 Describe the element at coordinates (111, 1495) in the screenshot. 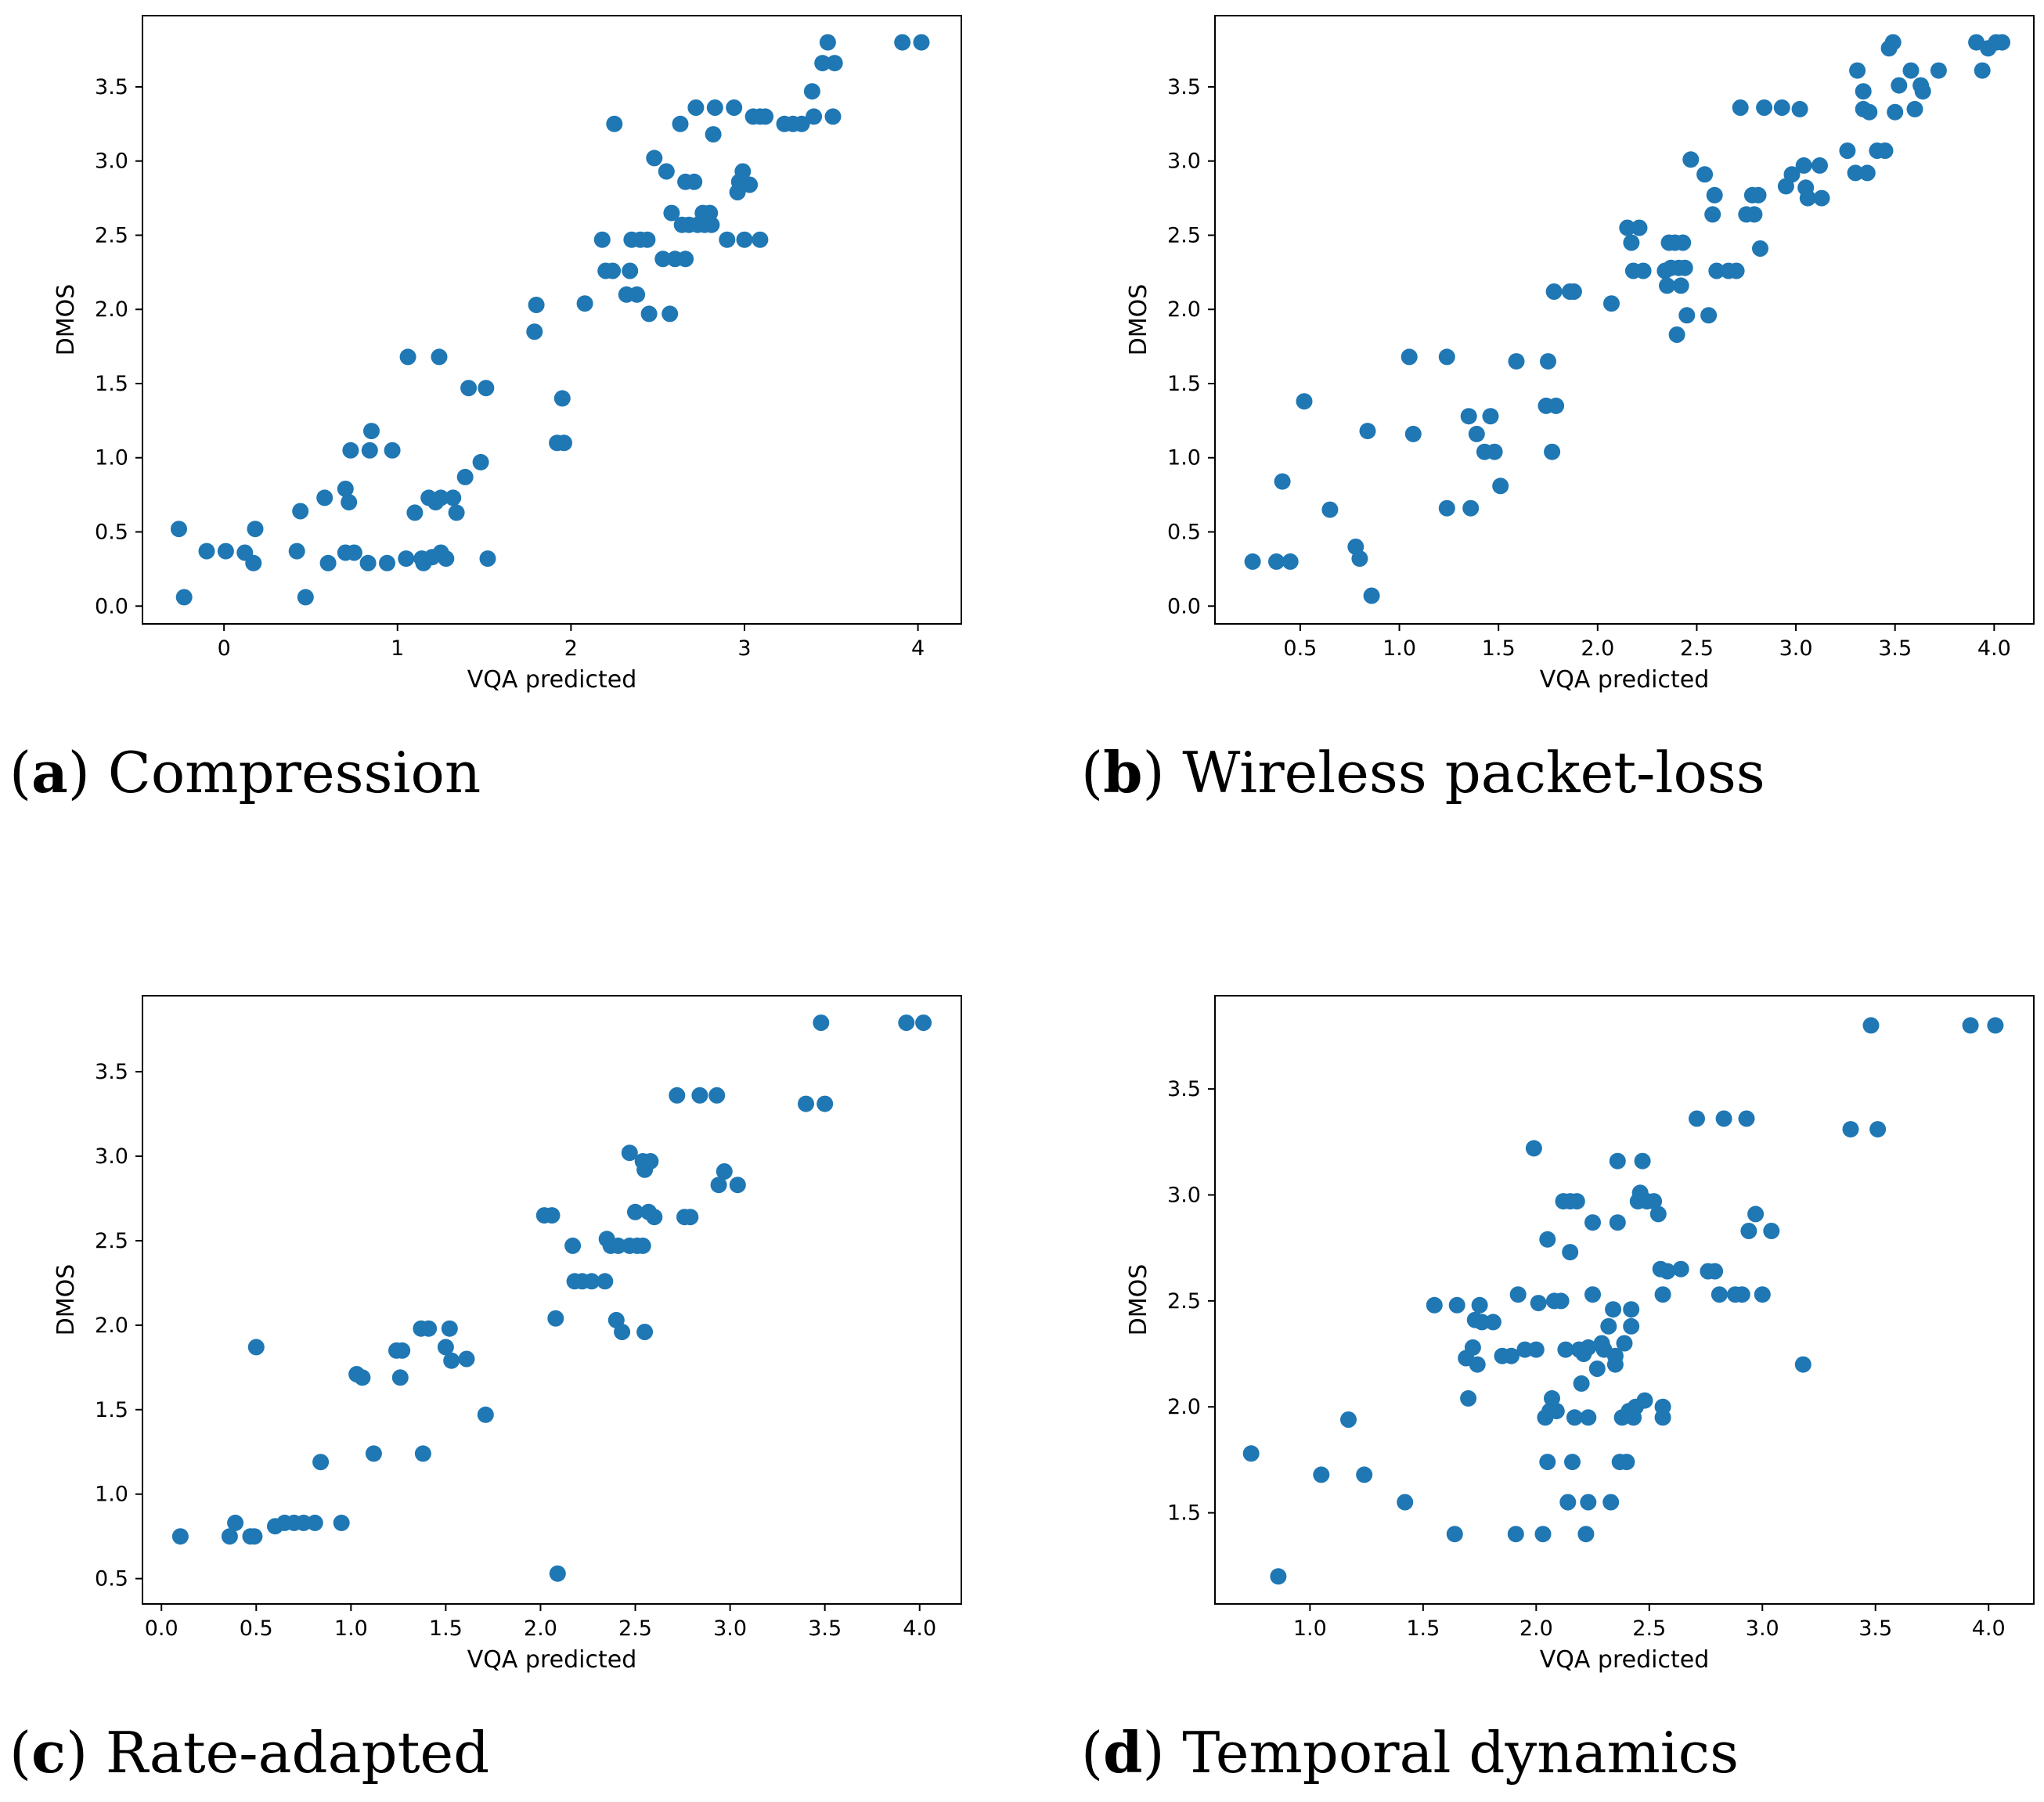

I see `panel-c-ytick-label-1: 1.0` at that location.